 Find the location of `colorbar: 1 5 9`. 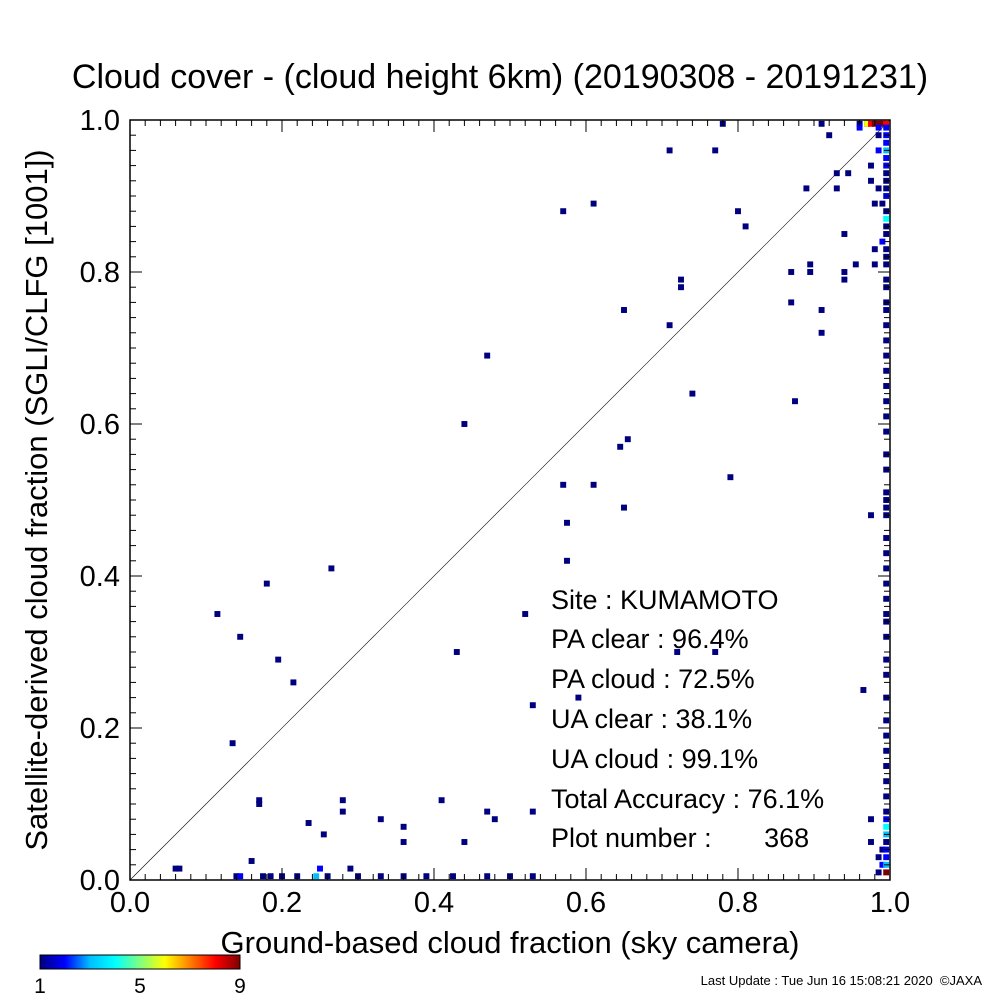

colorbar: 1 5 9 is located at coordinates (140, 976).